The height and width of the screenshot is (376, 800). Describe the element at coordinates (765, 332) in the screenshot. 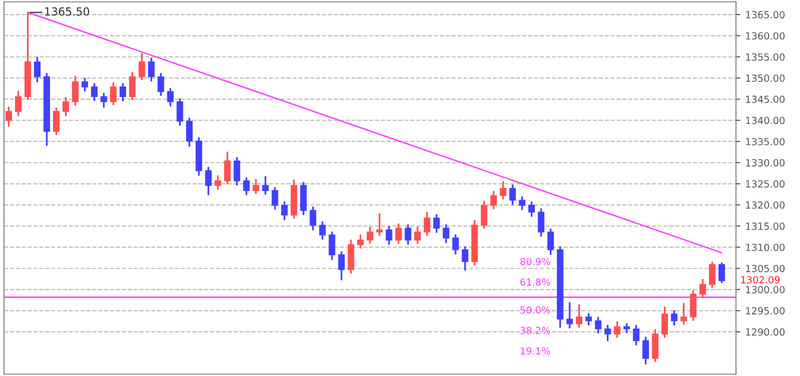

I see `y-tick-label: 1290.00` at that location.